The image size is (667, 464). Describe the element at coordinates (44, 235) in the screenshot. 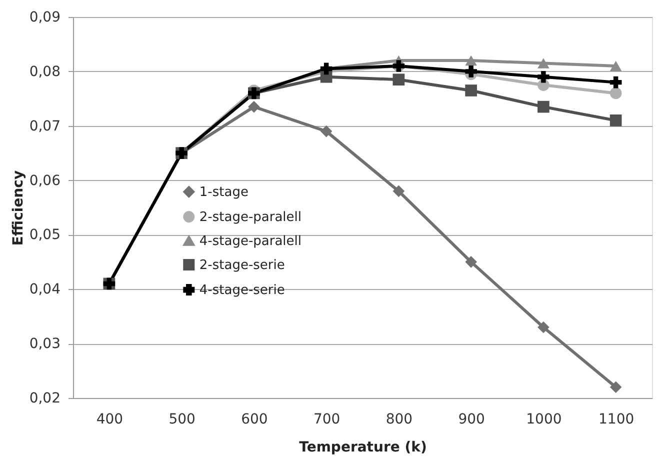

I see `y-tick-label: 0,05` at that location.